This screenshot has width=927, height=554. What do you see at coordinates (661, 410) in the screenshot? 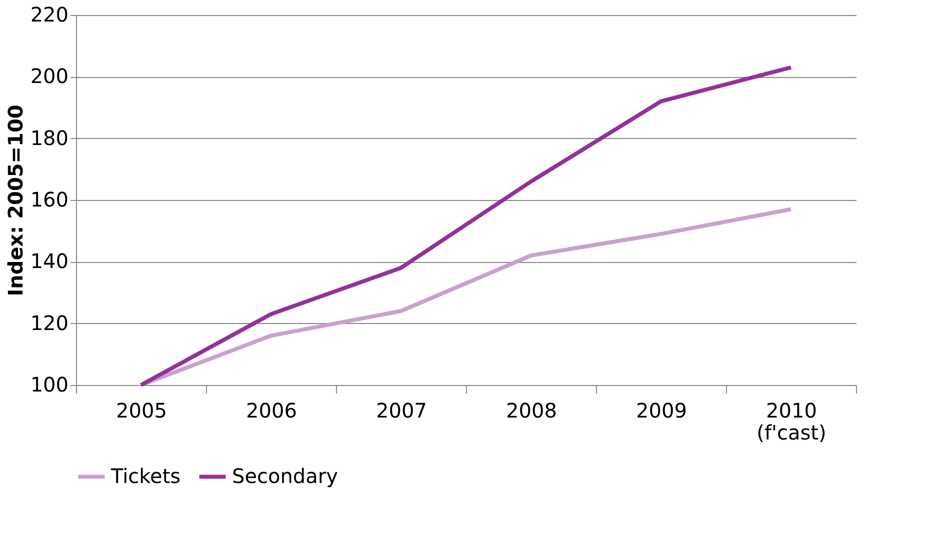
I see `x-tick-label: 2009` at bounding box center [661, 410].